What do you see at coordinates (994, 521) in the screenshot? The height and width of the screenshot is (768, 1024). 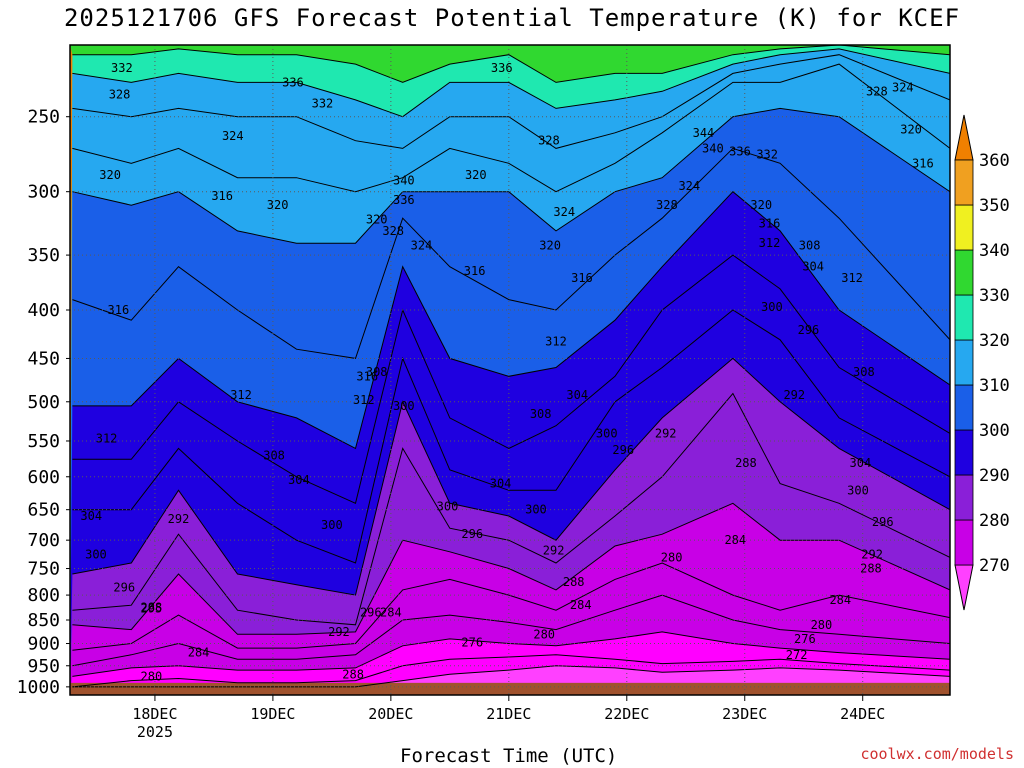 I see `colorbar-label: 280` at bounding box center [994, 521].